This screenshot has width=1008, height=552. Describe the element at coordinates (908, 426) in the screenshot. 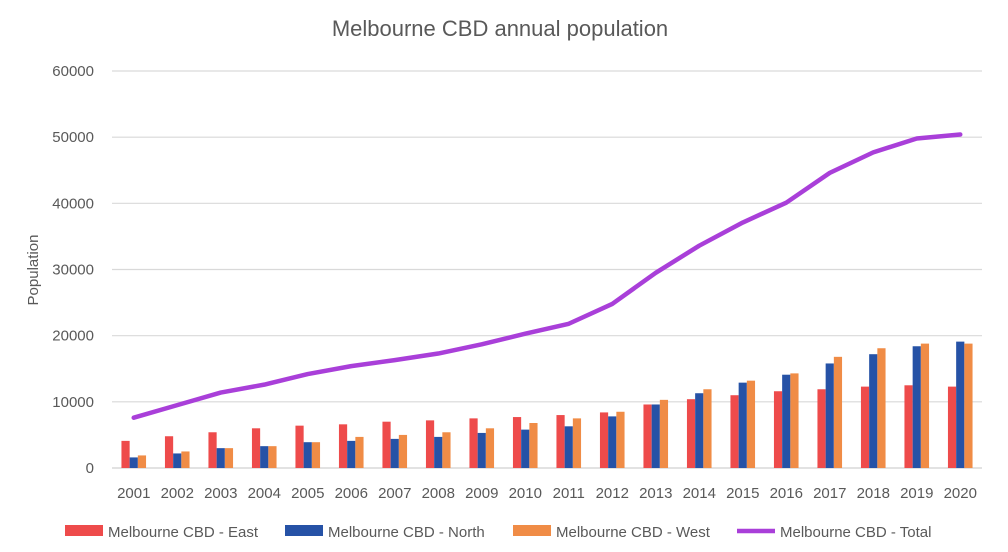

I see `bar-east-2019` at that location.